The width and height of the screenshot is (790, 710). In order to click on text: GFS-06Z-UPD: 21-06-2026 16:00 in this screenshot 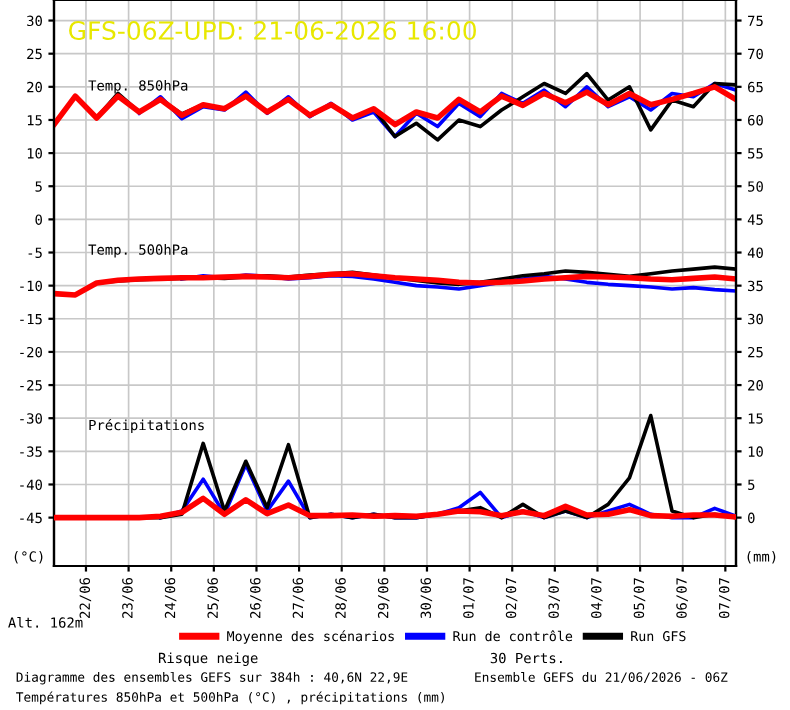, I will do `click(272, 30)`.